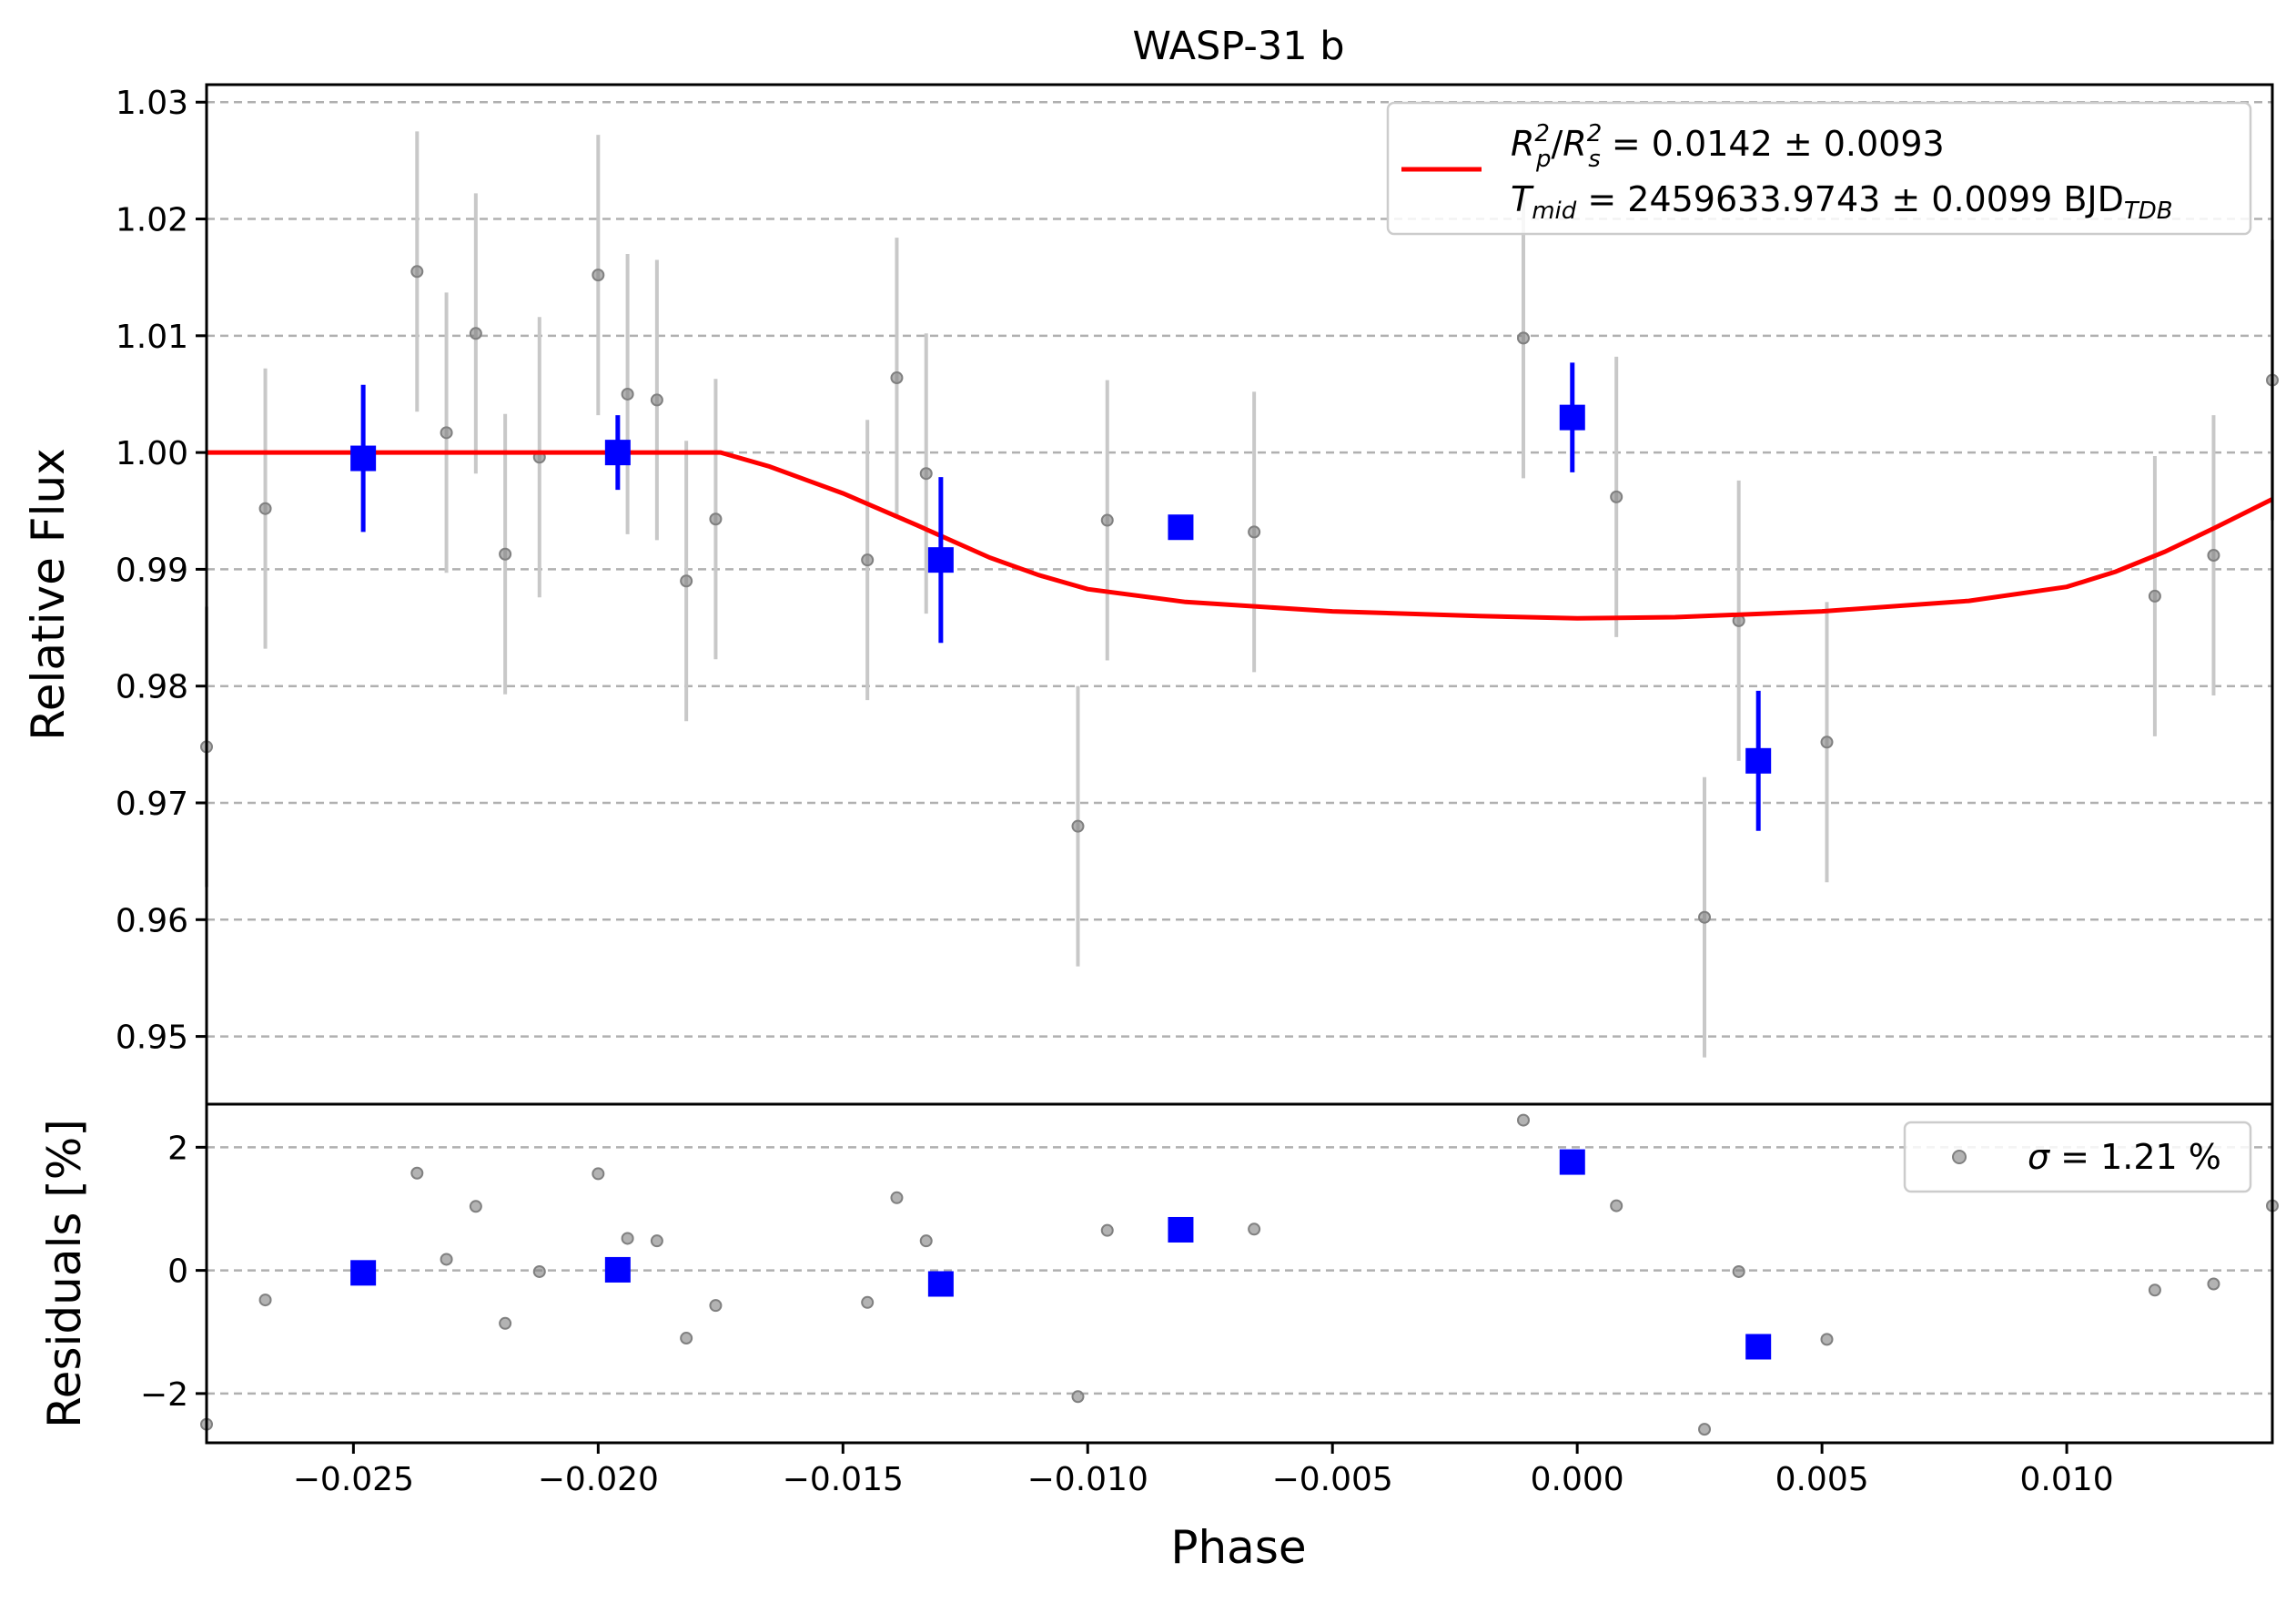 This screenshot has width=2296, height=1603. What do you see at coordinates (152, 687) in the screenshot?
I see `top-y-tick-label: 0.98` at bounding box center [152, 687].